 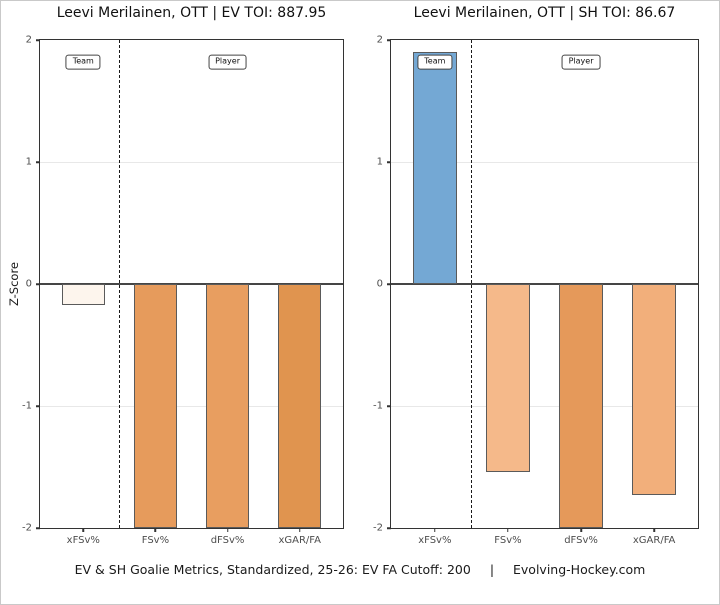 I want to click on chart-title-sh: Leevi Merilainen, OTT | SH TOI: 86.67, so click(x=544, y=13).